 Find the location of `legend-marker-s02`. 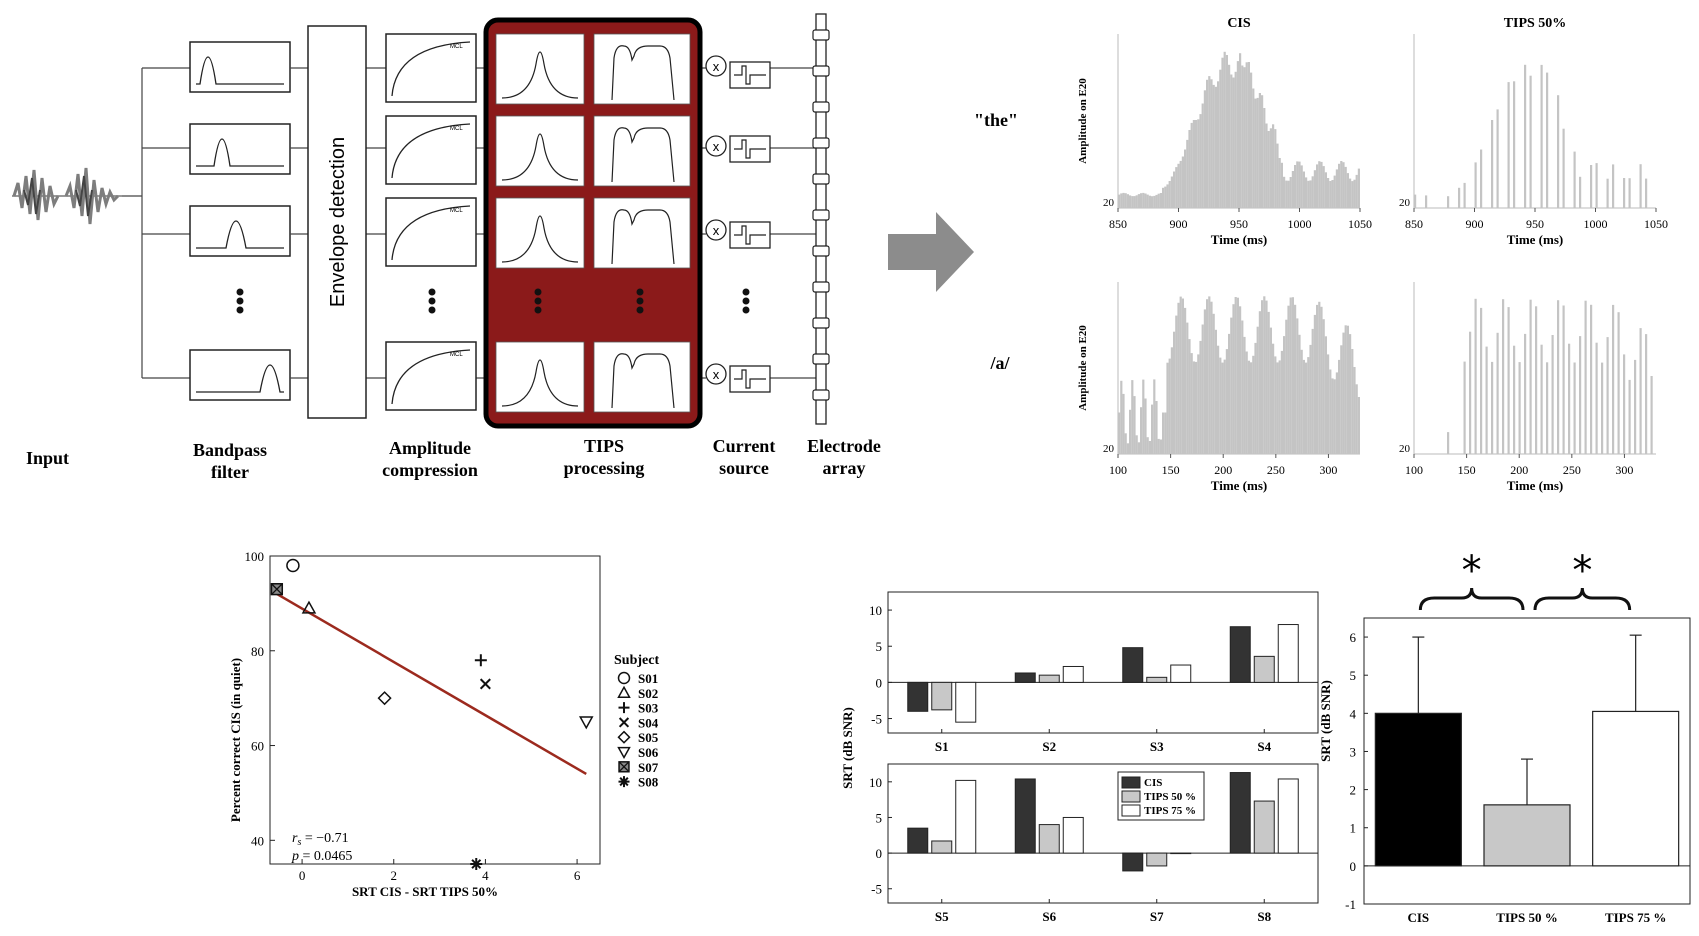

legend-marker-s02 is located at coordinates (624, 691).